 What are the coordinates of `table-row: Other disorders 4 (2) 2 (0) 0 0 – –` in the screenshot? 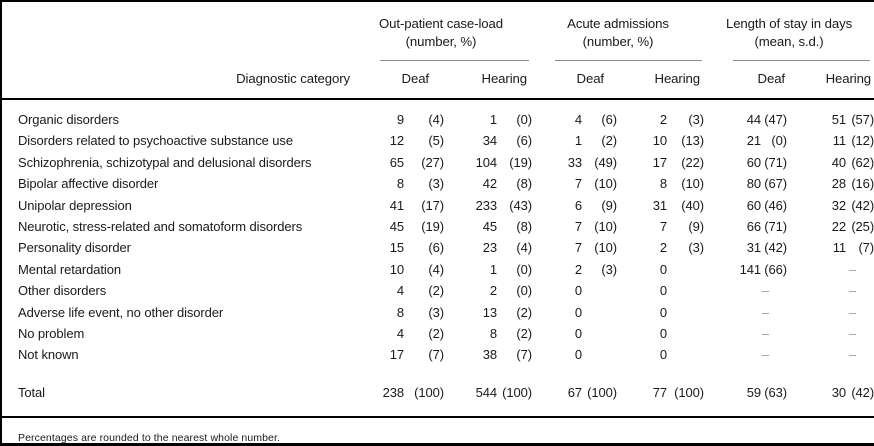 It's located at (438, 290).